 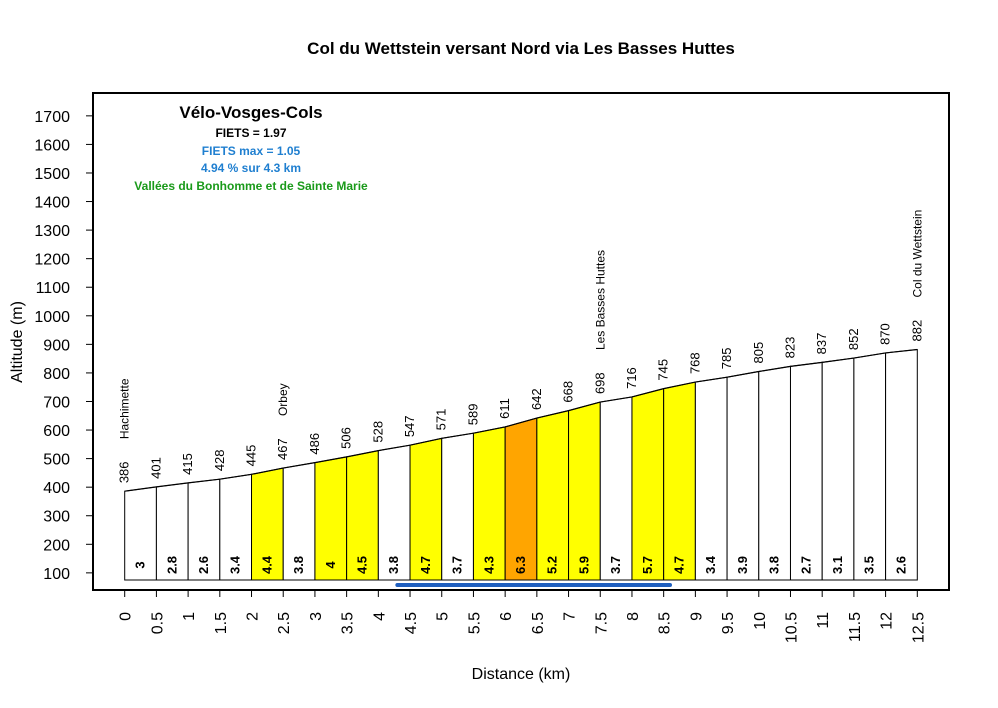 What do you see at coordinates (330, 565) in the screenshot?
I see `gradient-label: 4` at bounding box center [330, 565].